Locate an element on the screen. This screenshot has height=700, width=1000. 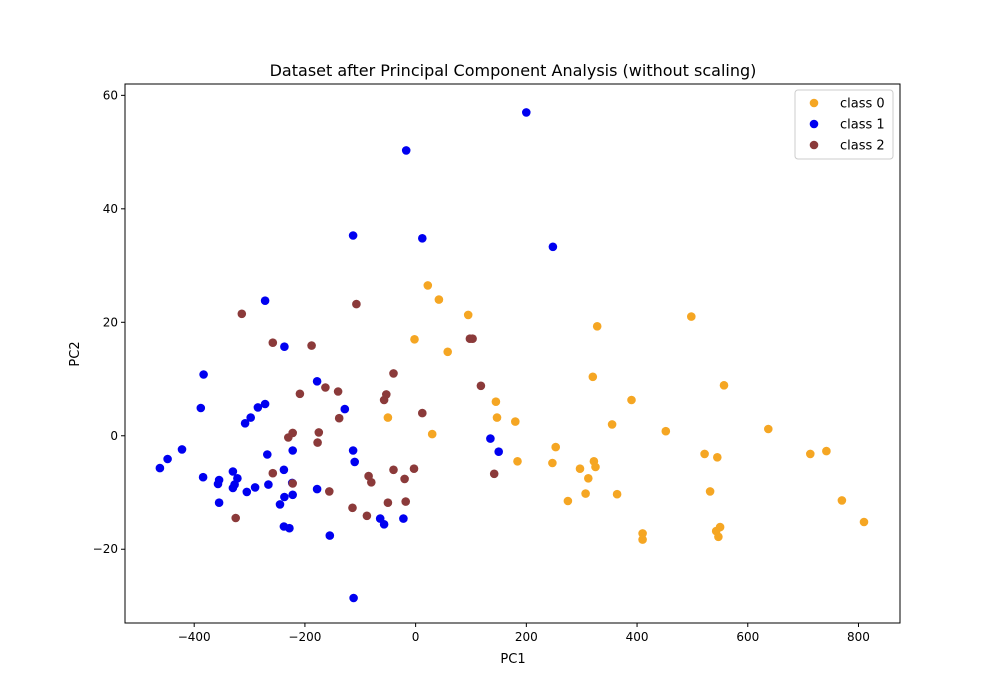
x-tick-label: 0 is located at coordinates (416, 637).